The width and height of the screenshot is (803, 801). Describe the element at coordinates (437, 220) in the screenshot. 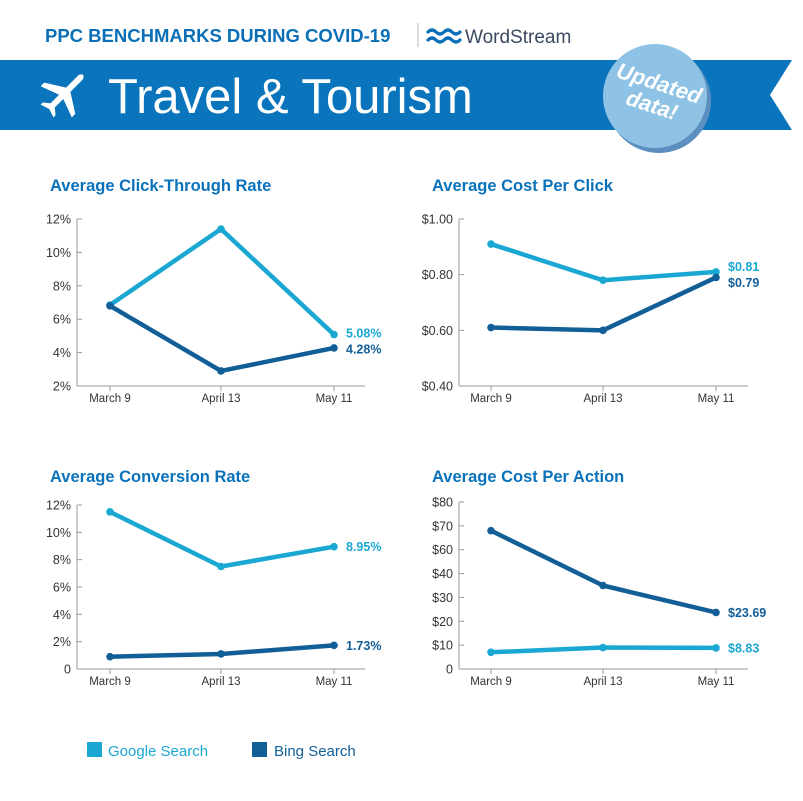

I see `y-tick-label: $1.00` at that location.